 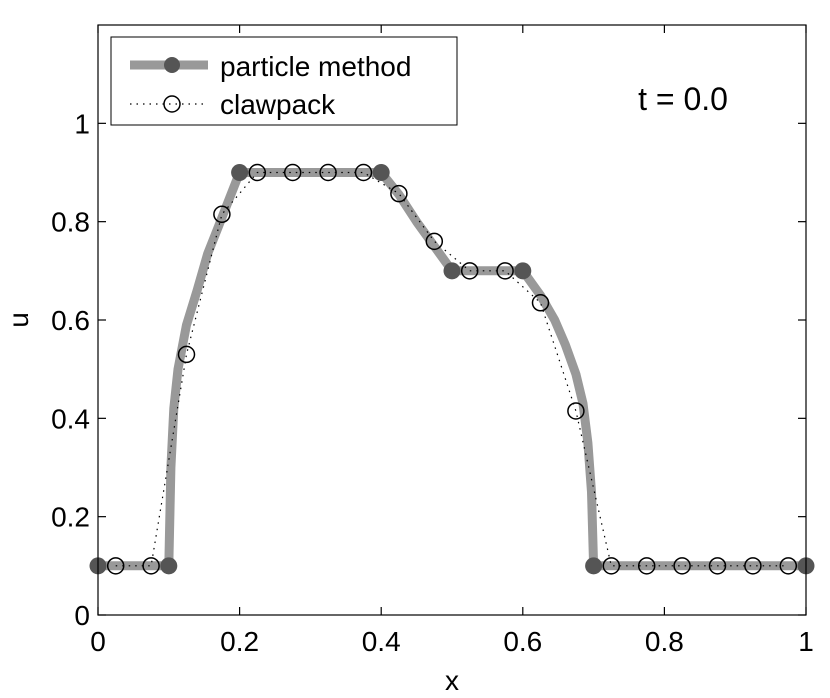 What do you see at coordinates (664, 641) in the screenshot?
I see `x-tick-label-4: 0.8` at bounding box center [664, 641].